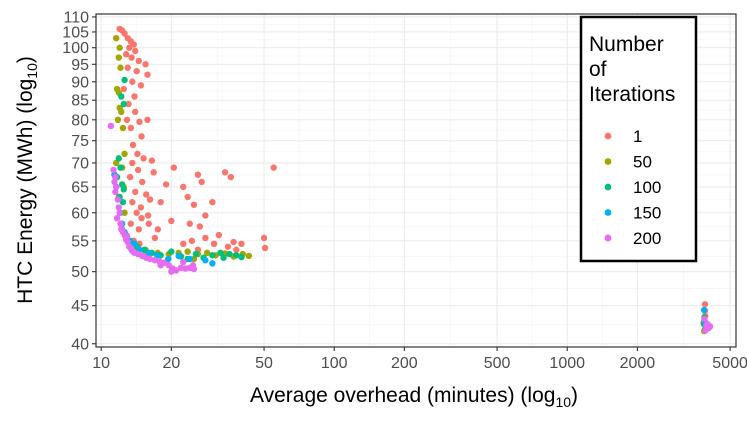 This screenshot has width=747, height=427. What do you see at coordinates (334, 363) in the screenshot?
I see `x-tick-label: 100` at bounding box center [334, 363].